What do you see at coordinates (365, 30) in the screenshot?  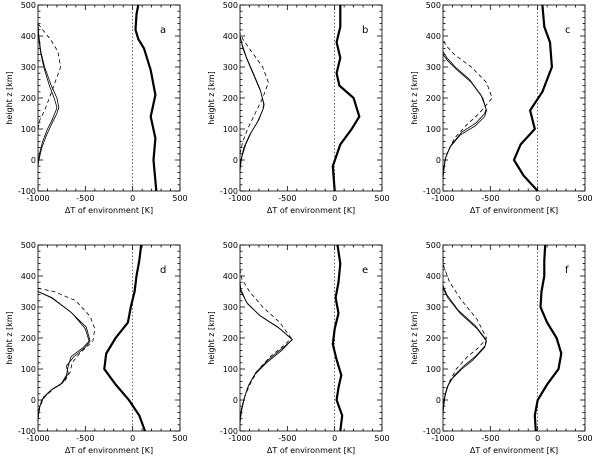 I see `panel-letter: b` at bounding box center [365, 30].